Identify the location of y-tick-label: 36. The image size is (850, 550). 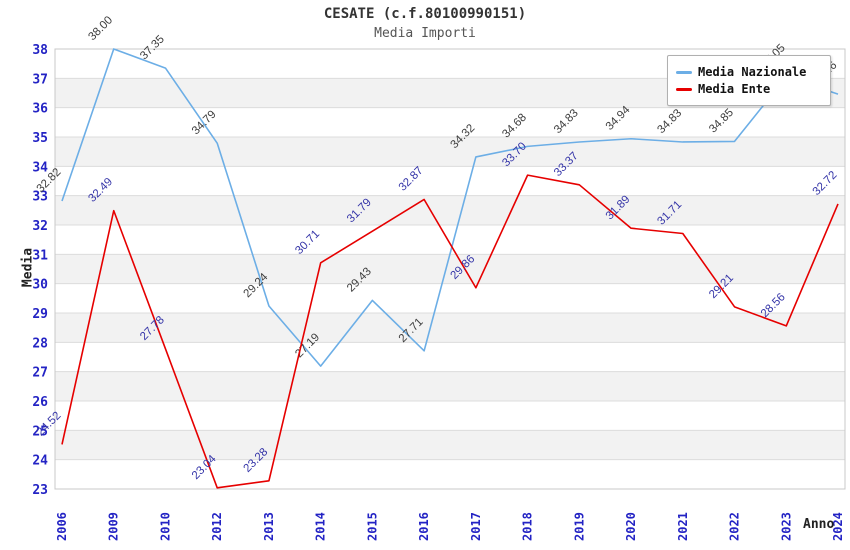
(40, 109).